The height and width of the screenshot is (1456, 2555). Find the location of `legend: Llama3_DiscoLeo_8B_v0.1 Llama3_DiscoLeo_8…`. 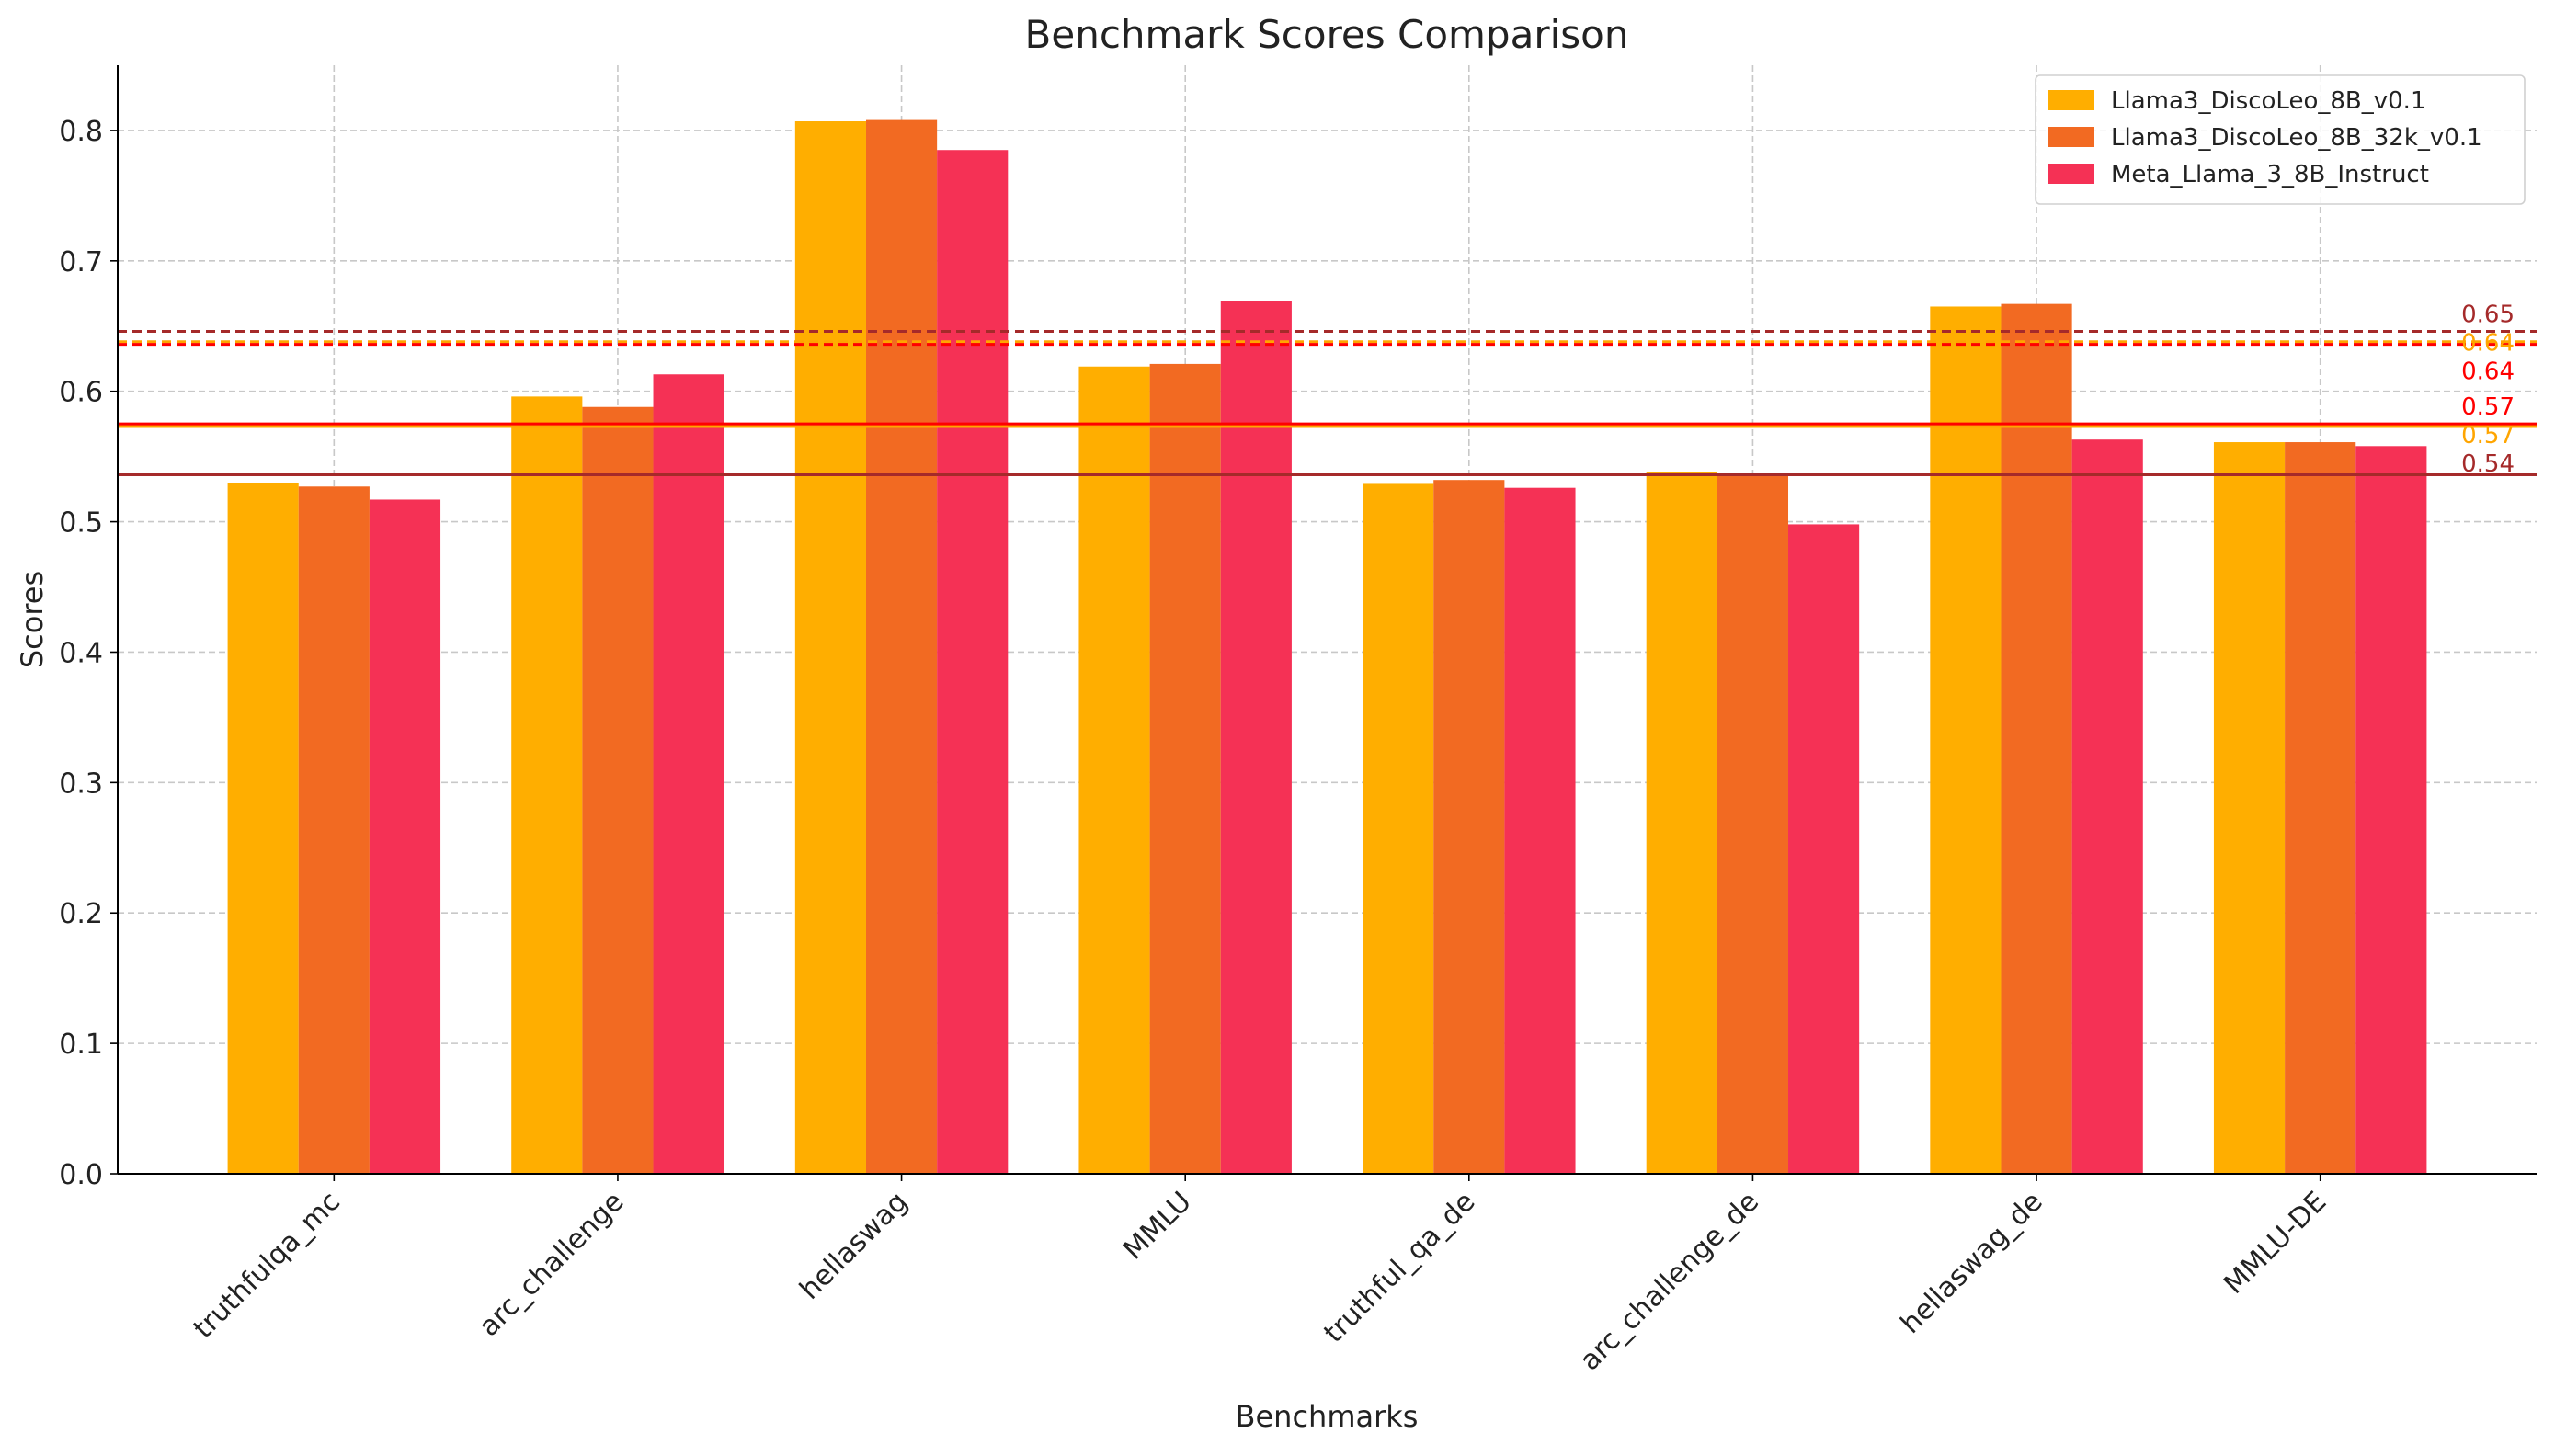

legend: Llama3_DiscoLeo_8B_v0.1 Llama3_DiscoLeo_8… is located at coordinates (2280, 139).